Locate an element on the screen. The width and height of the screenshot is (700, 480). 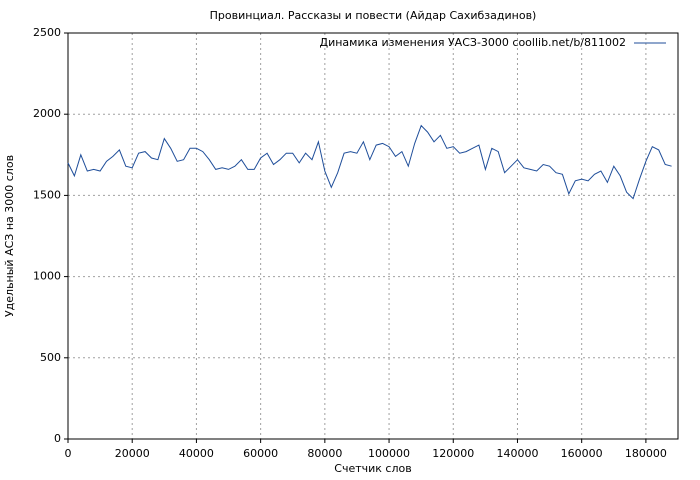
x-tick-label: 80000 is located at coordinates (324, 453).